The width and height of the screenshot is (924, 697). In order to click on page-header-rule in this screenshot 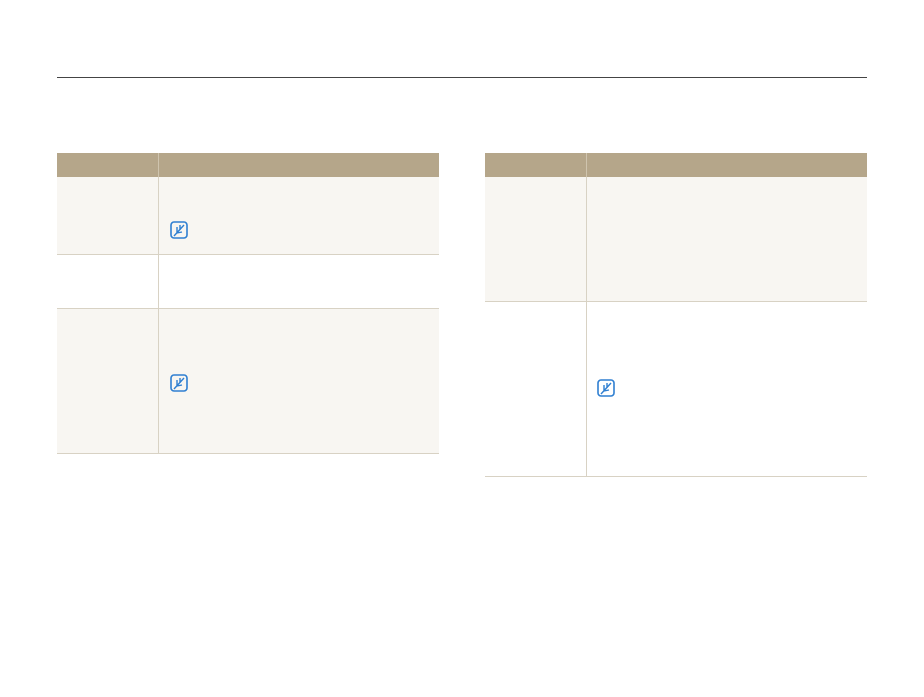, I will do `click(462, 77)`.